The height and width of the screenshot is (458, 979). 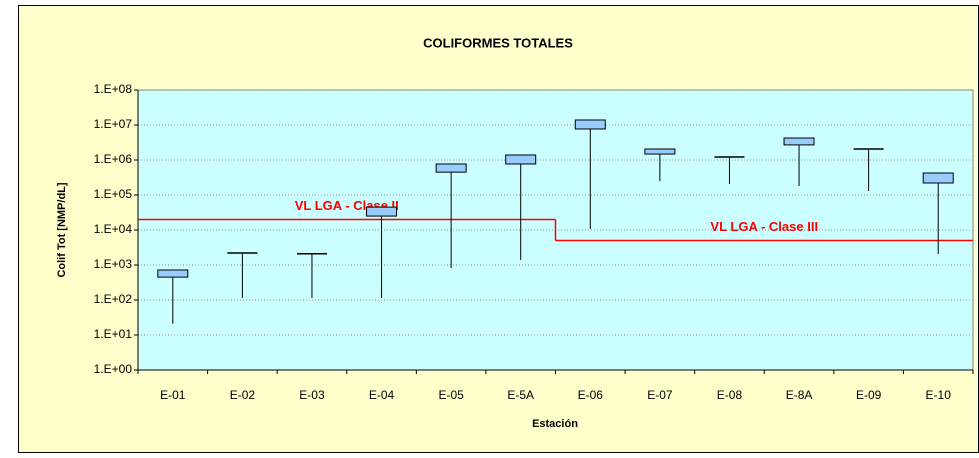 I want to click on x-tick-label: E-02, so click(x=243, y=395).